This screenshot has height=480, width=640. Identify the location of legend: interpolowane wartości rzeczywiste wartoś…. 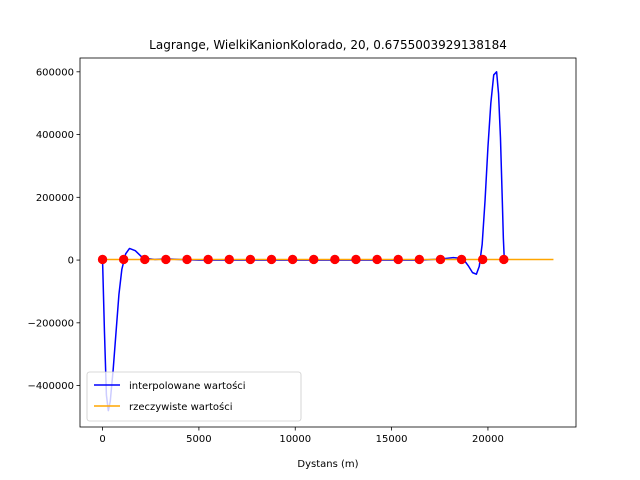
(194, 396).